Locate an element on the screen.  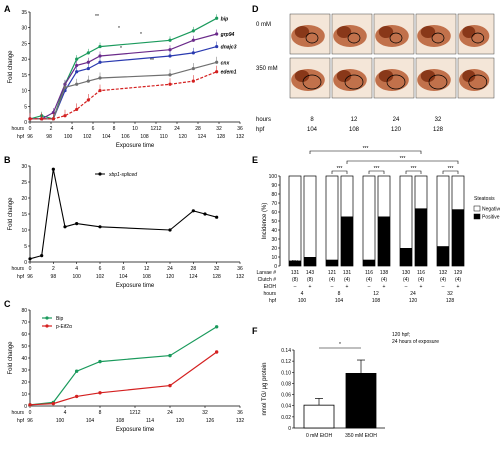
hpf-value: 104 is located at coordinates (339, 301).